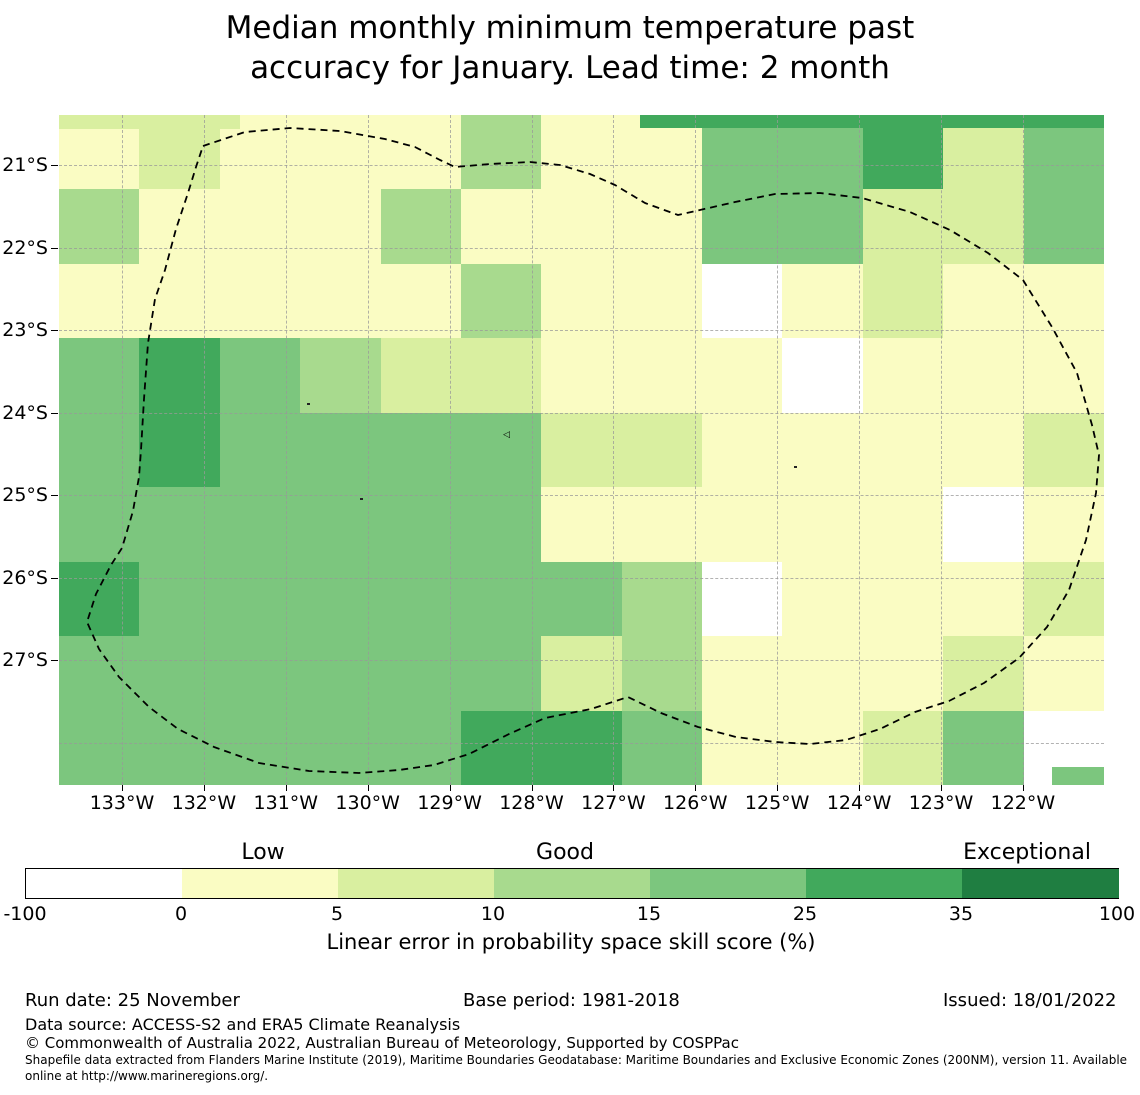  Describe the element at coordinates (941, 803) in the screenshot. I see `lon-tick-label: 123°W` at that location.